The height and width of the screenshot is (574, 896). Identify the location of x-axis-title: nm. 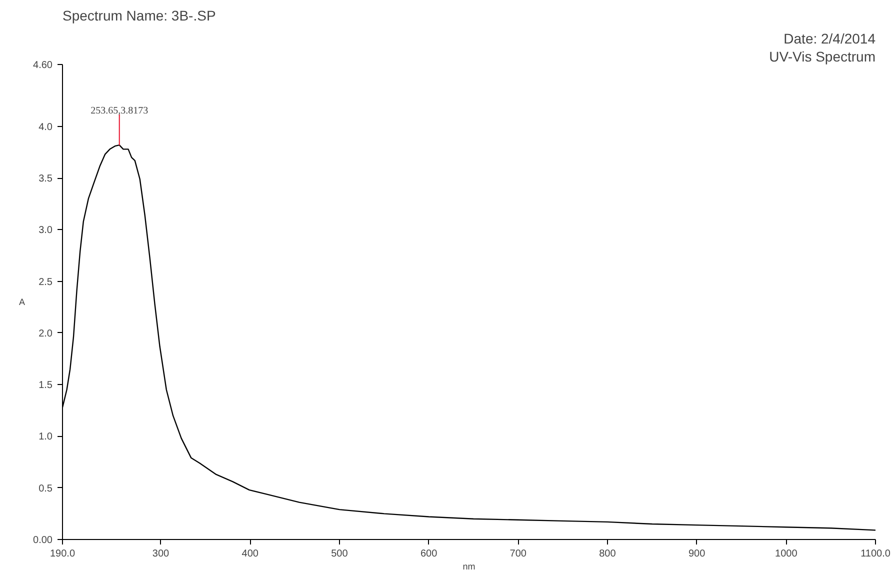
(469, 567).